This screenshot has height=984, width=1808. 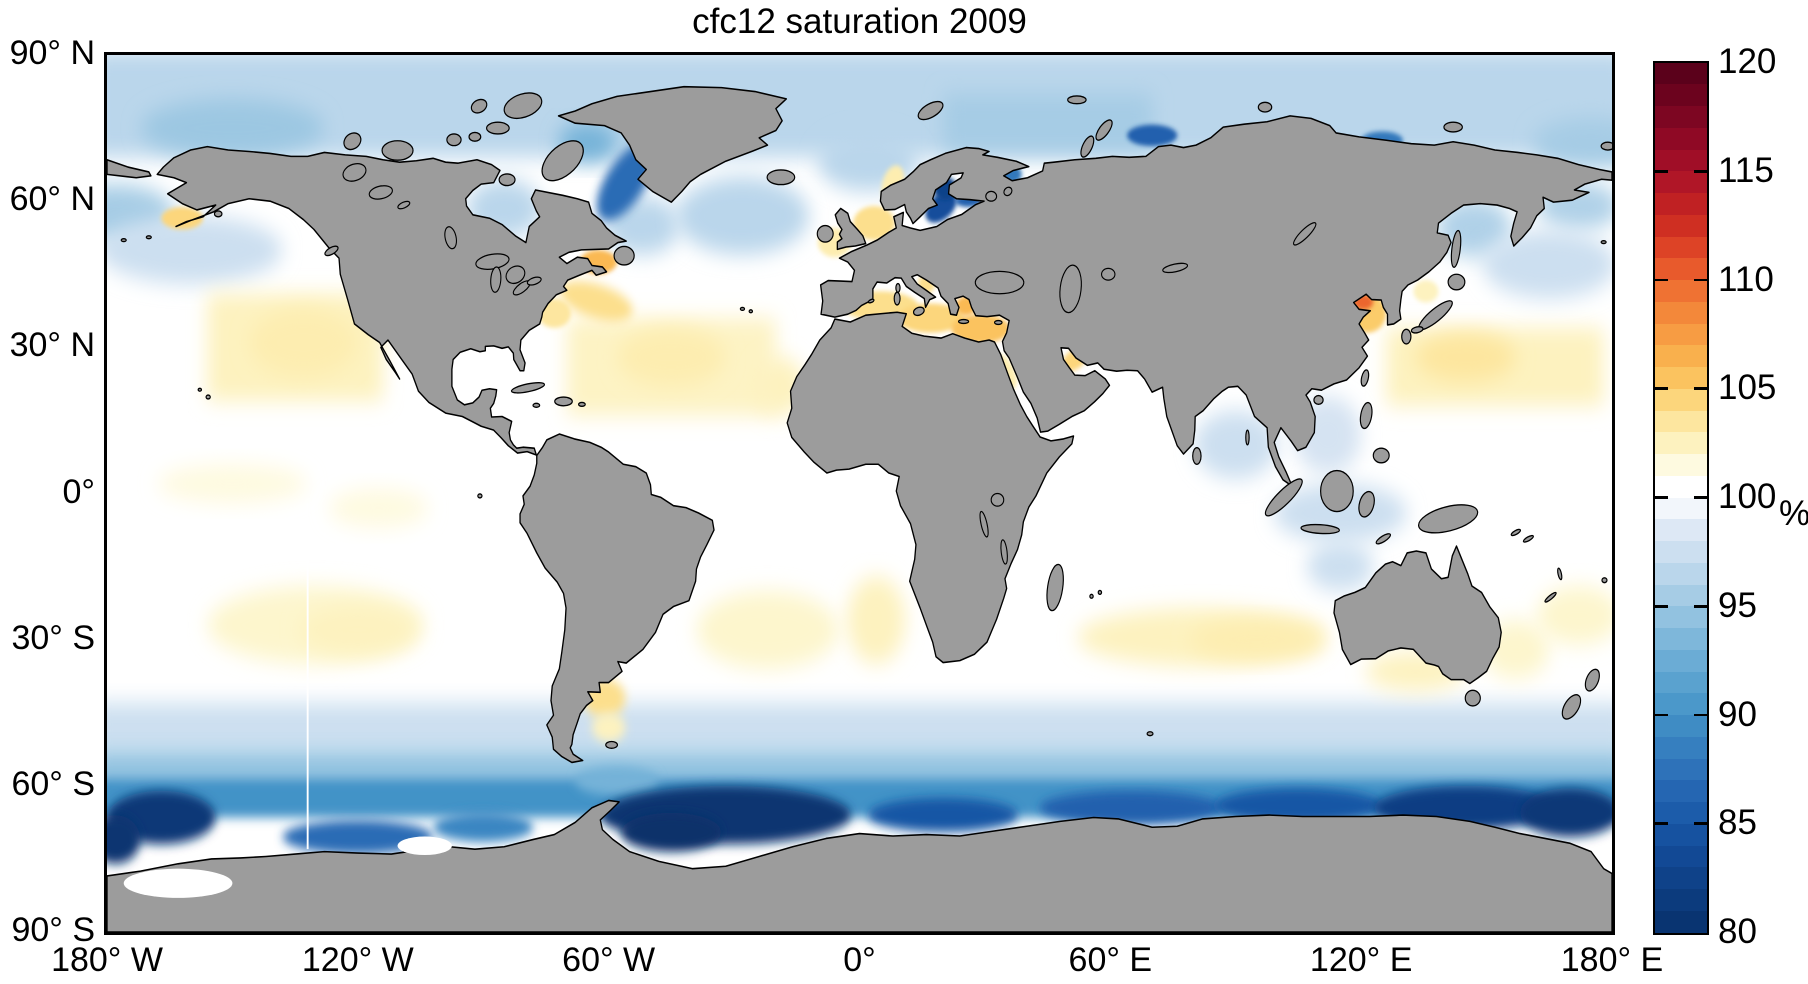 I want to click on island-kyushu, so click(x=1406, y=336).